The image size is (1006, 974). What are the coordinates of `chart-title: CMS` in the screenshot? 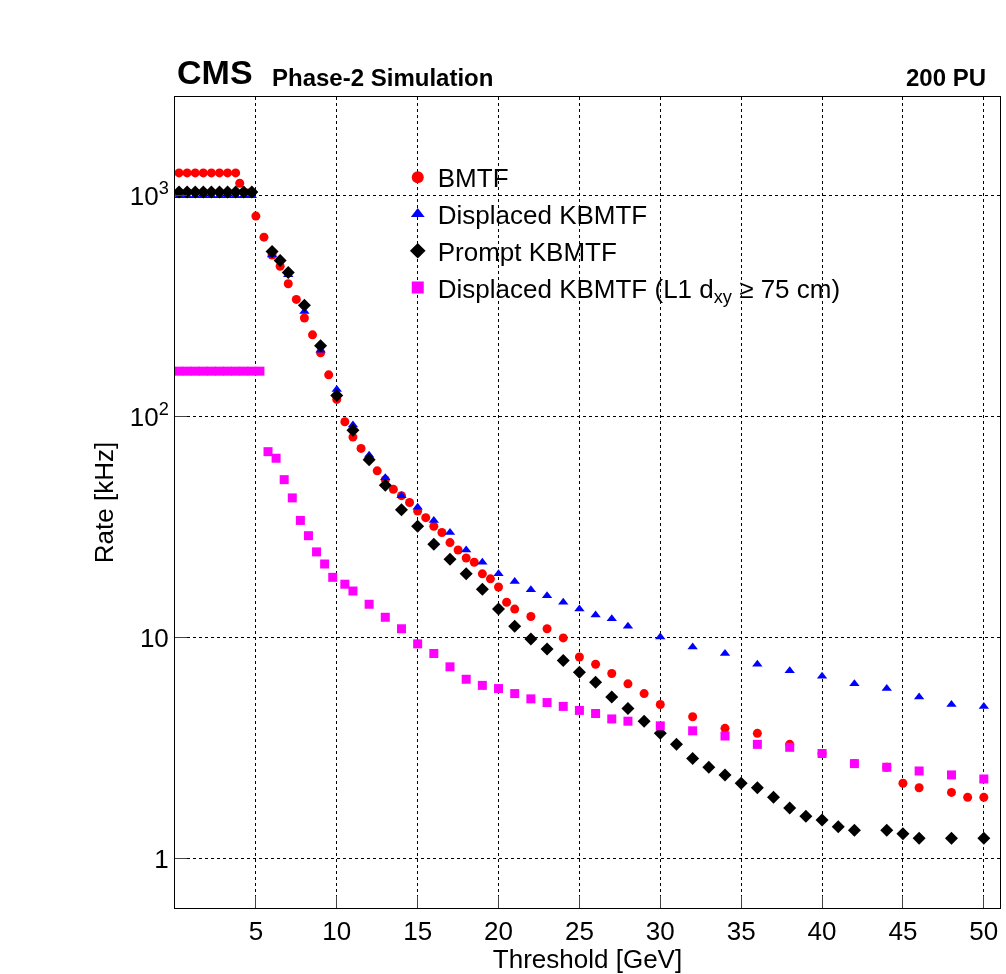 It's located at (215, 72).